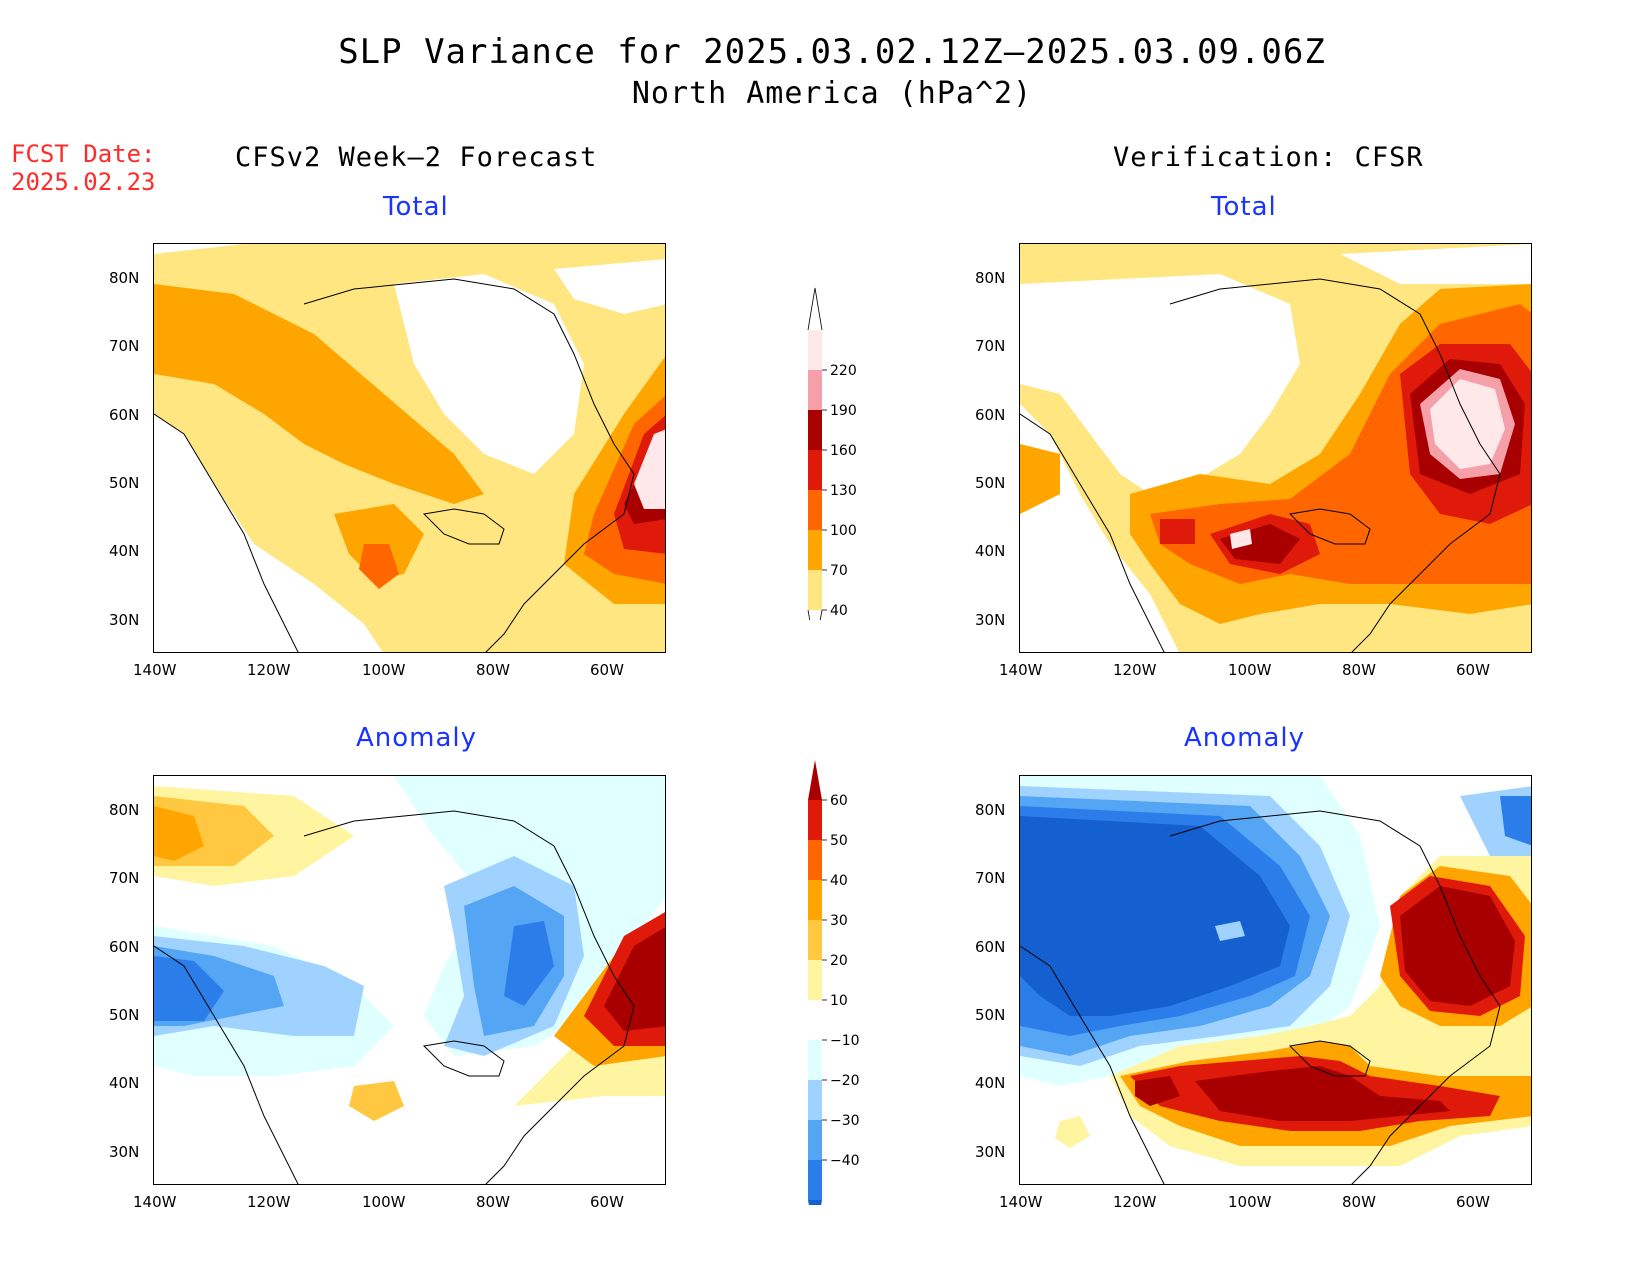 This screenshot has height=1275, width=1650. I want to click on colorbar-total: 40 70 100 130 160 190 220, so click(832, 453).